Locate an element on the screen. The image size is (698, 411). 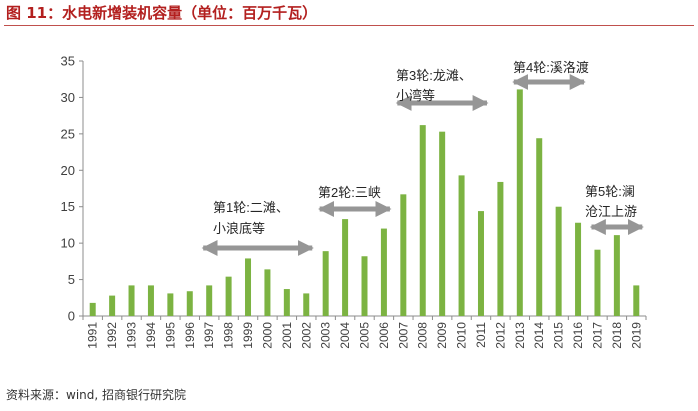
x-tick-label: 2004 is located at coordinates (345, 335).